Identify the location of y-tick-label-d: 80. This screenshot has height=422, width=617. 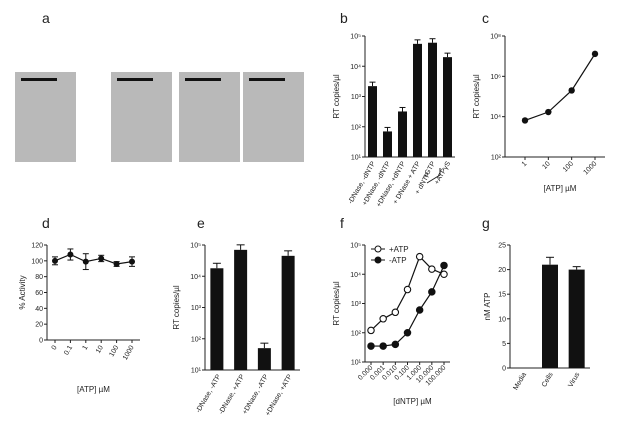
(39, 277).